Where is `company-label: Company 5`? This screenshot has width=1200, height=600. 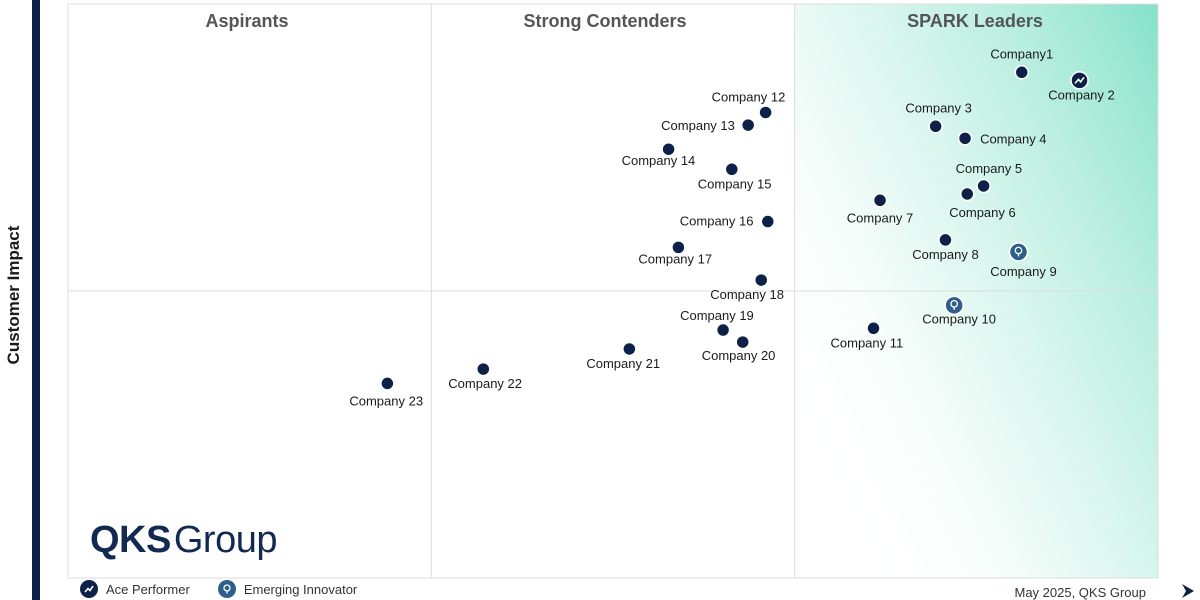
company-label: Company 5 is located at coordinates (989, 168).